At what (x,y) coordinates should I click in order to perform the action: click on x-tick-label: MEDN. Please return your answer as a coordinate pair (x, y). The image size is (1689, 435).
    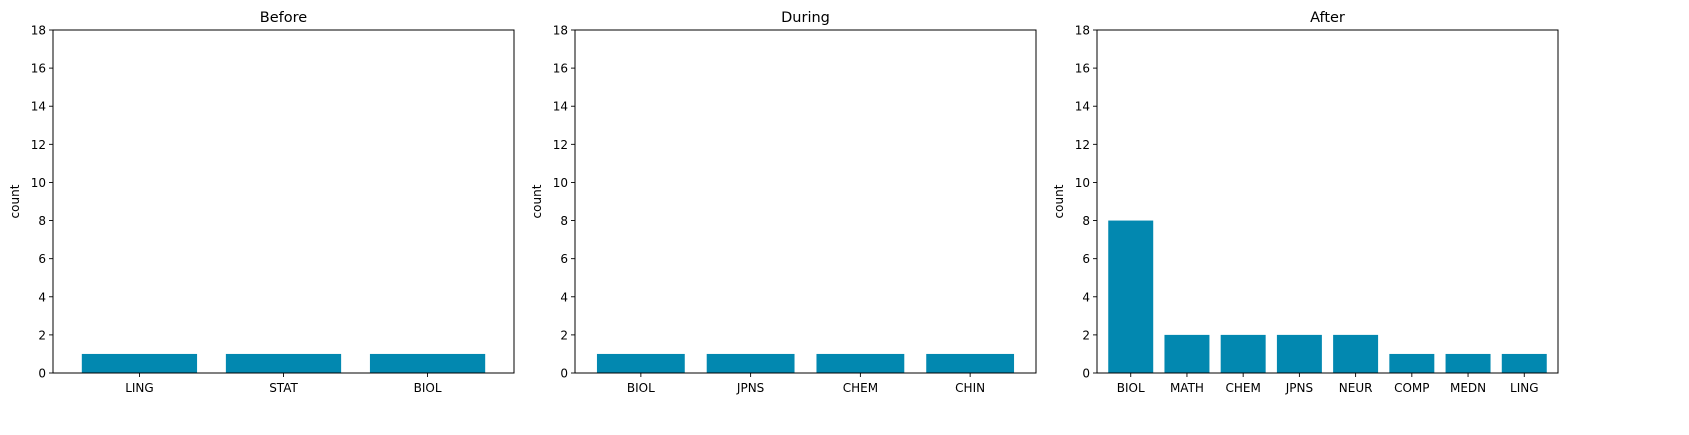
    Looking at the image, I should click on (1468, 388).